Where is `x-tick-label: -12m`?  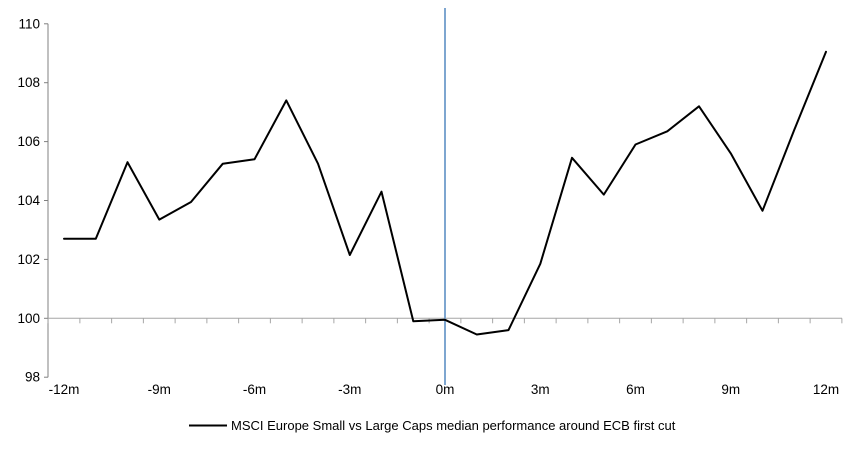 x-tick-label: -12m is located at coordinates (64, 389).